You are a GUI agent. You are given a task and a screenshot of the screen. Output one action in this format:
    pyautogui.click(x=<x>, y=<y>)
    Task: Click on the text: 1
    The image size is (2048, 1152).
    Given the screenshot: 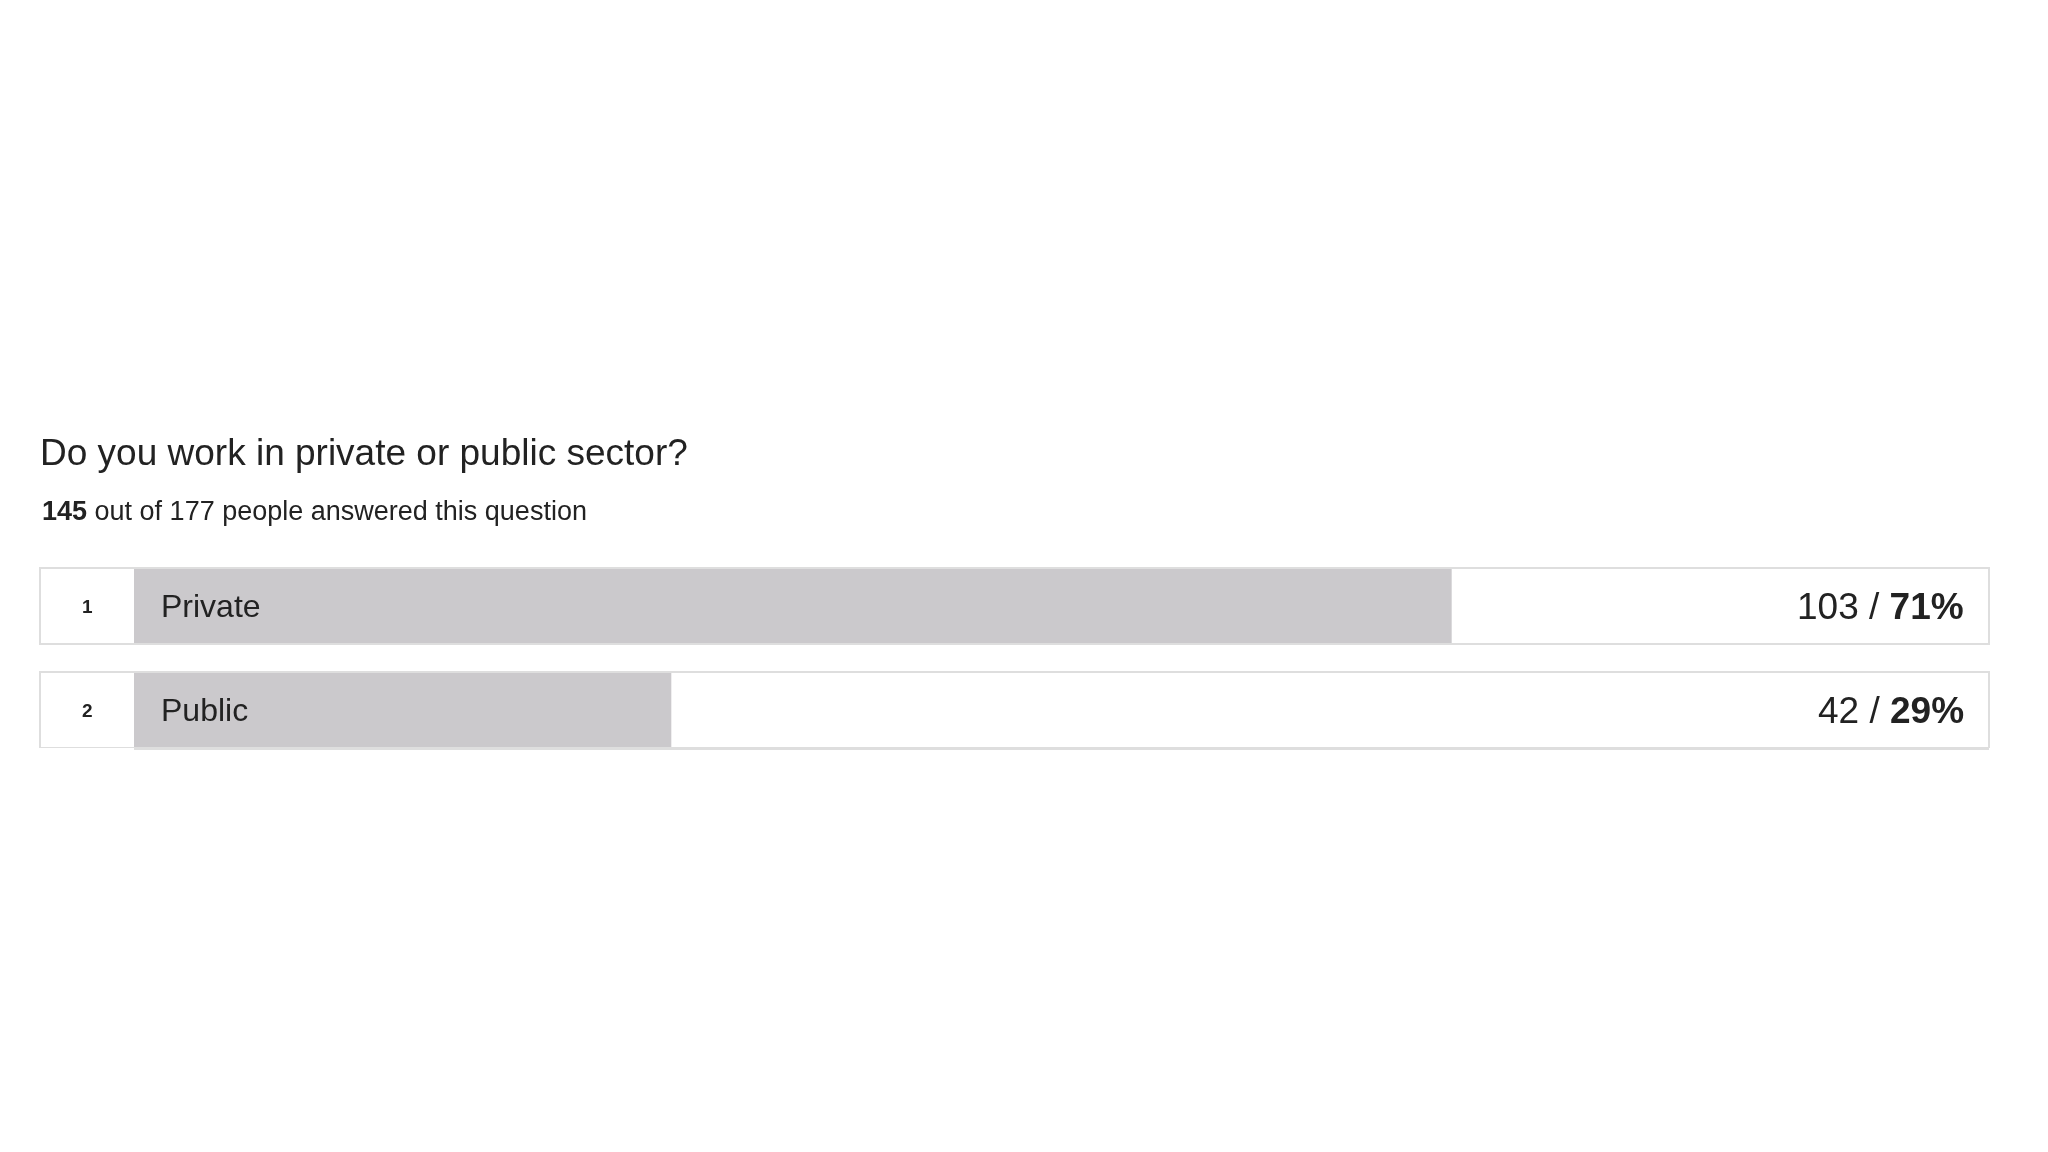 What is the action you would take?
    pyautogui.click(x=87, y=606)
    